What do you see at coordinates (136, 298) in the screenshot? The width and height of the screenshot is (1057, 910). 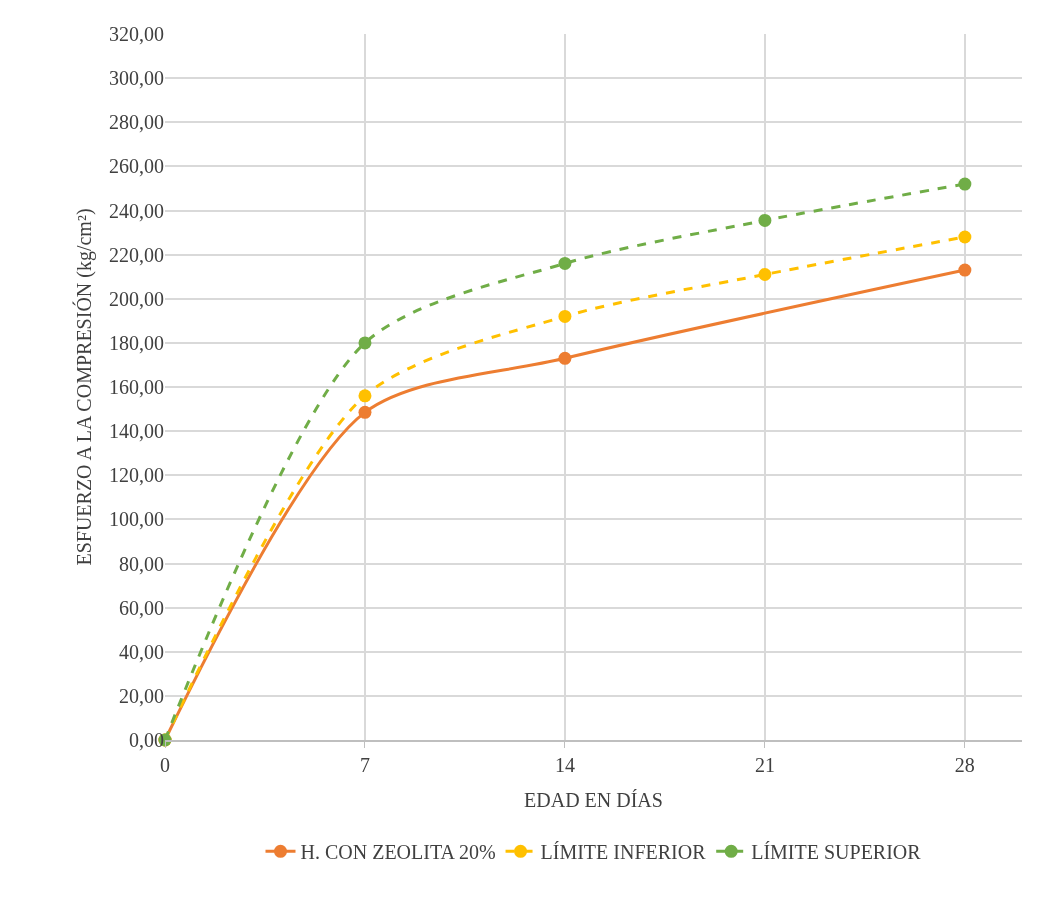 I see `y-tick-label: 200,00` at bounding box center [136, 298].